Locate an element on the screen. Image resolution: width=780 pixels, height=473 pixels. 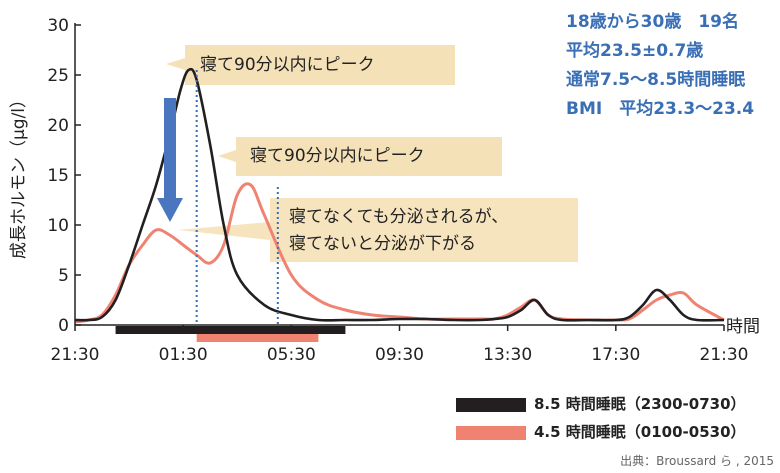
info-line: 18歳から30歳 19名 is located at coordinates (652, 22).